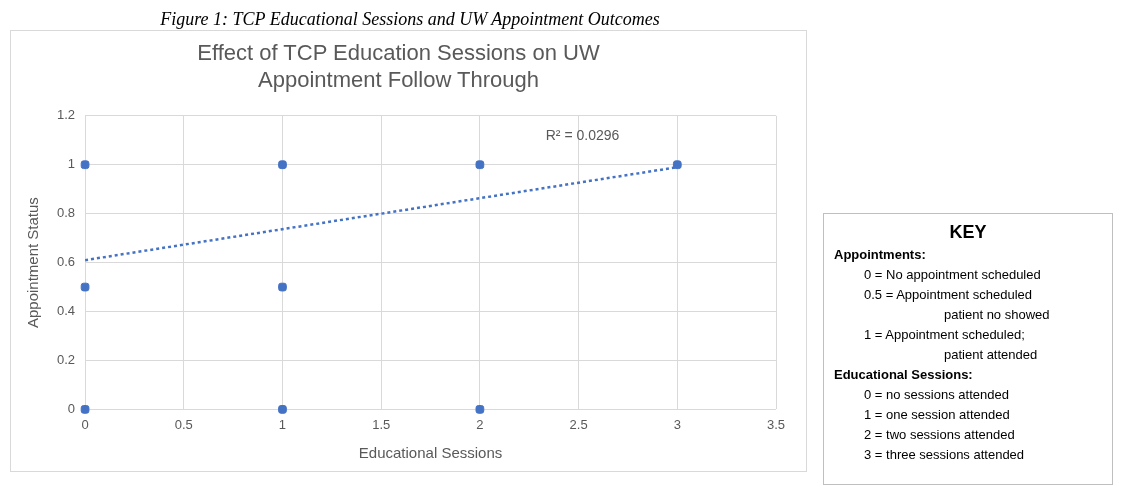  What do you see at coordinates (381, 424) in the screenshot?
I see `x-tick-label: 1.5` at bounding box center [381, 424].